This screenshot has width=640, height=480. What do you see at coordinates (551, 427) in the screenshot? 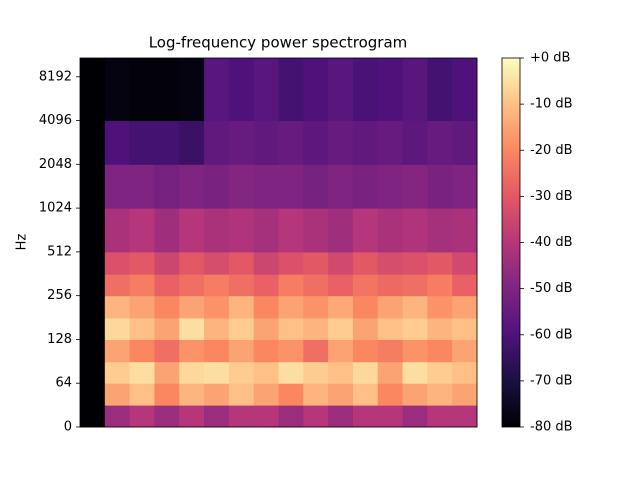
I see `colorbar-tick-label: -80 dB` at bounding box center [551, 427].